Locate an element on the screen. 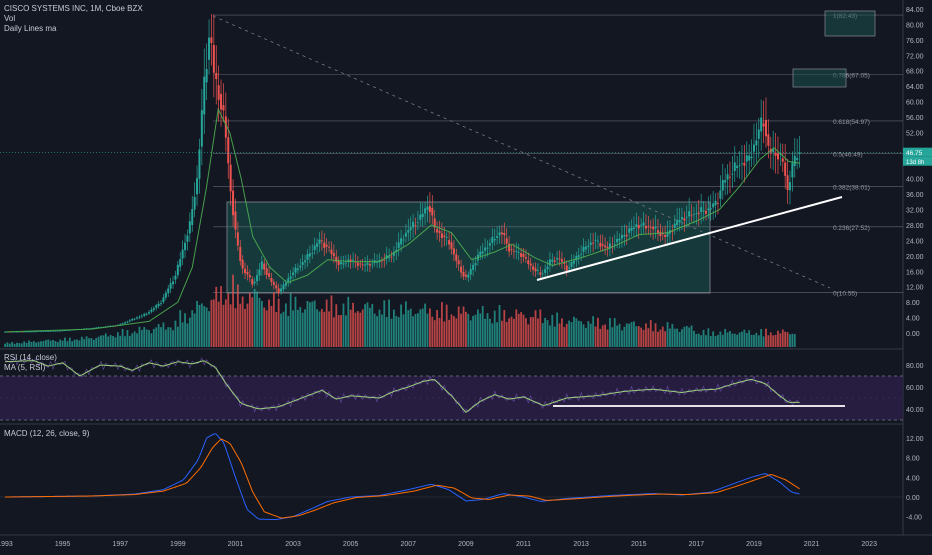  target-box is located at coordinates (819, 78).